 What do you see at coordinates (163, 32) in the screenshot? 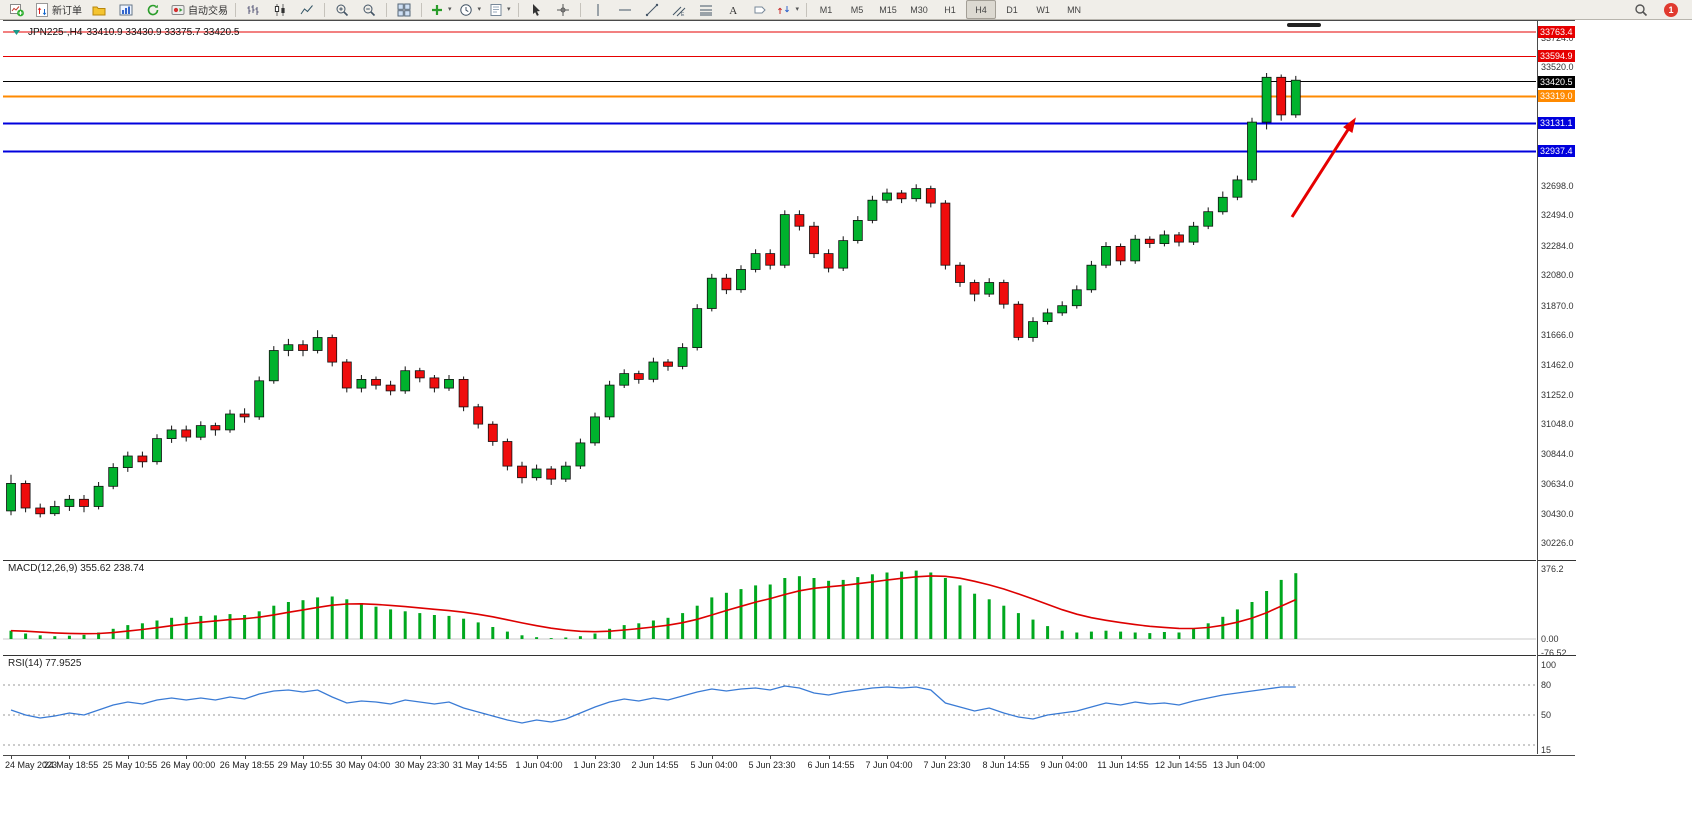
I see `ohlc-values-label: 33410.9 33430.9 33375.7 33420.5` at bounding box center [163, 32].